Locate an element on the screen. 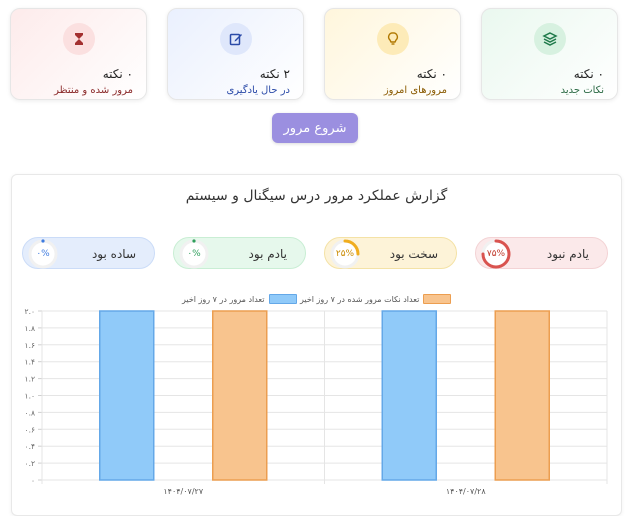 Image resolution: width=633 pixels, height=516 pixels. y-tick-label: ۱.۶ is located at coordinates (30, 345).